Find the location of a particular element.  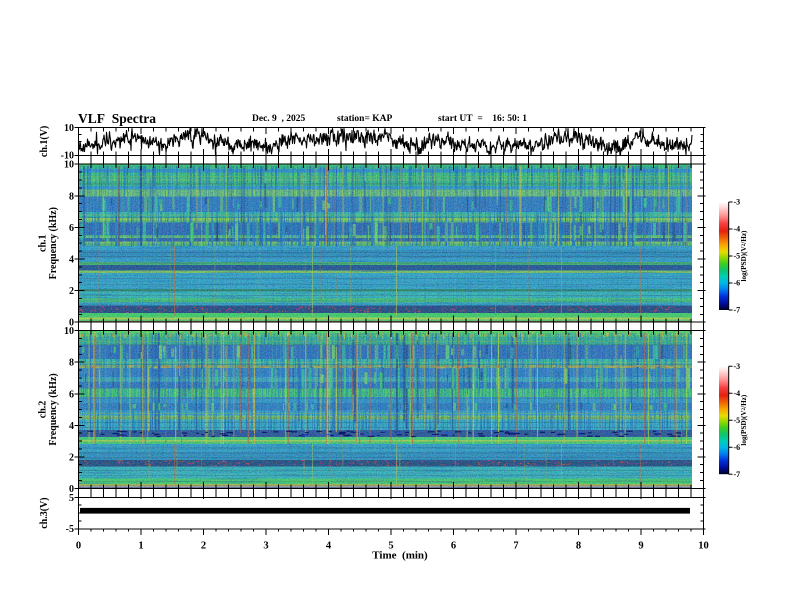

svg-text: Time (min) is located at coordinates (400, 556).